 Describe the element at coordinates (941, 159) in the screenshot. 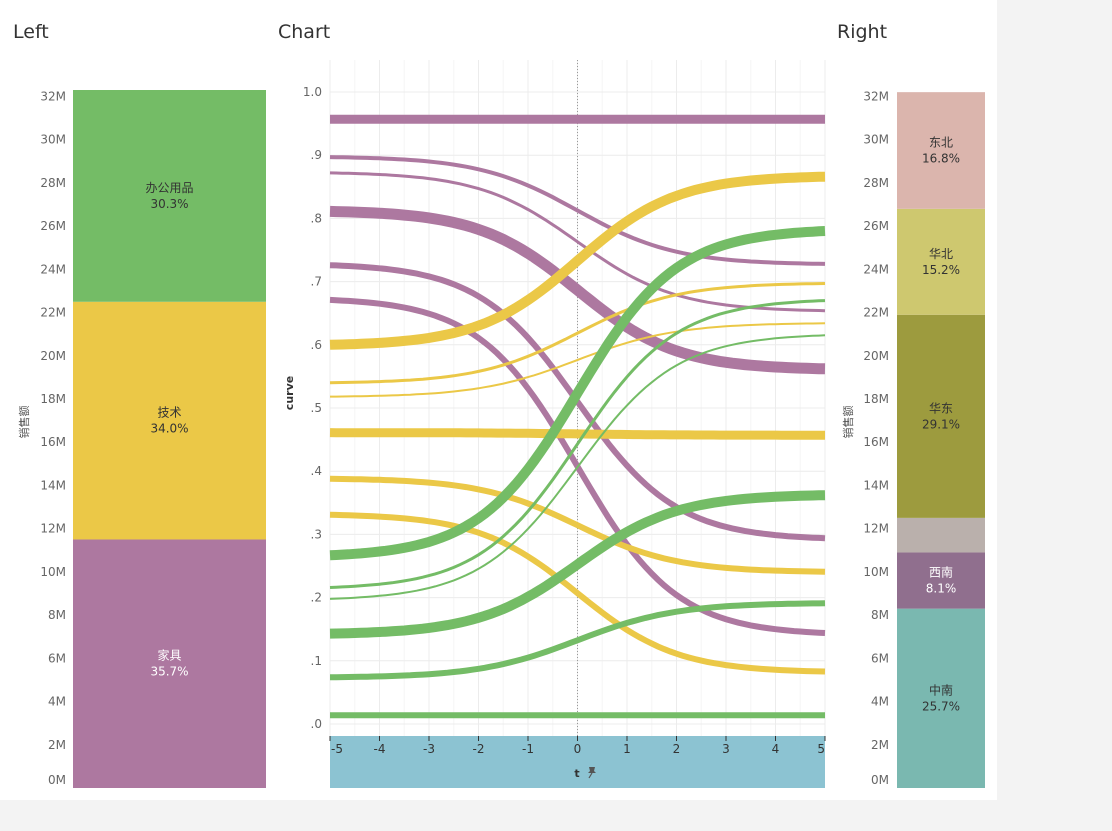

I see `right-segment-pct: 16.8%` at that location.